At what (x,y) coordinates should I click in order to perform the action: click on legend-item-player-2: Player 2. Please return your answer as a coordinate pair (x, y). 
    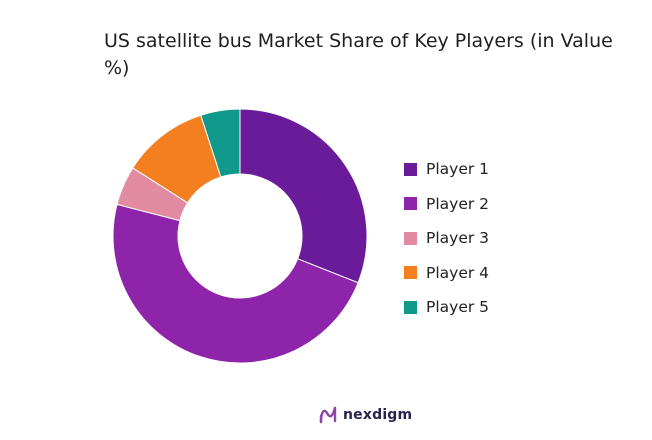
    Looking at the image, I should click on (446, 204).